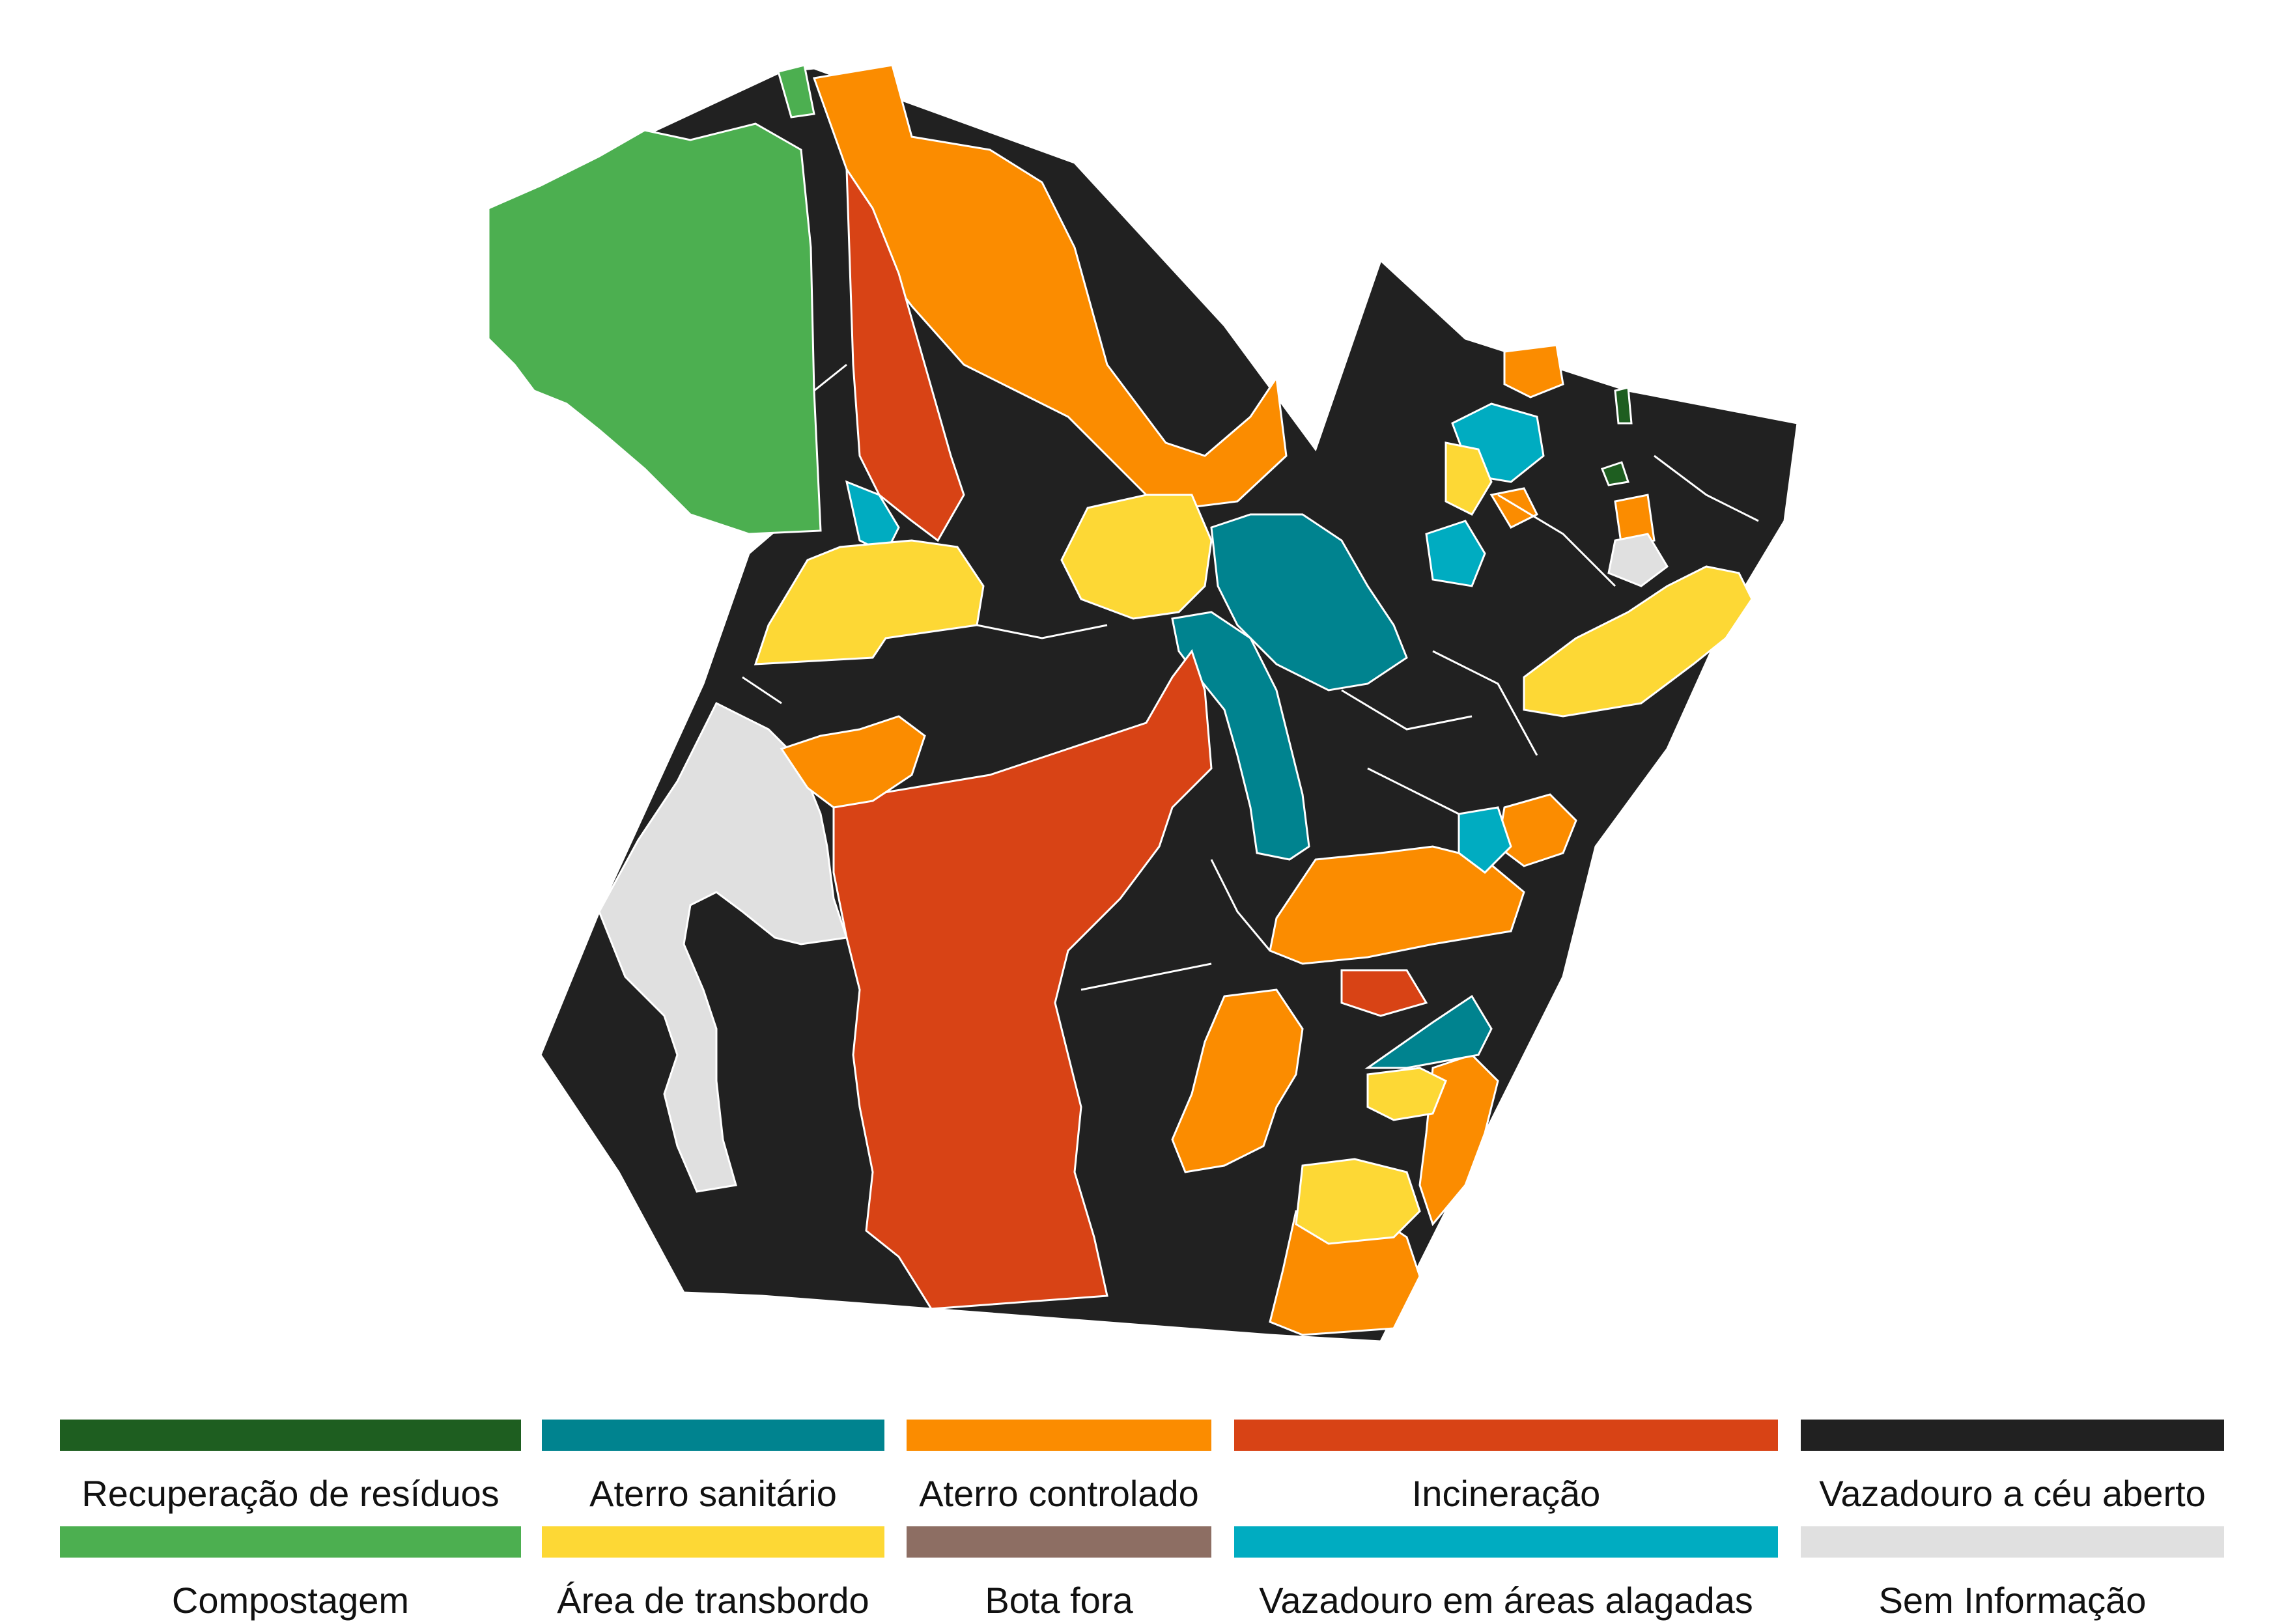 The image size is (2284, 1624). What do you see at coordinates (1384, 993) in the screenshot?
I see `region-incineracao-se` at bounding box center [1384, 993].